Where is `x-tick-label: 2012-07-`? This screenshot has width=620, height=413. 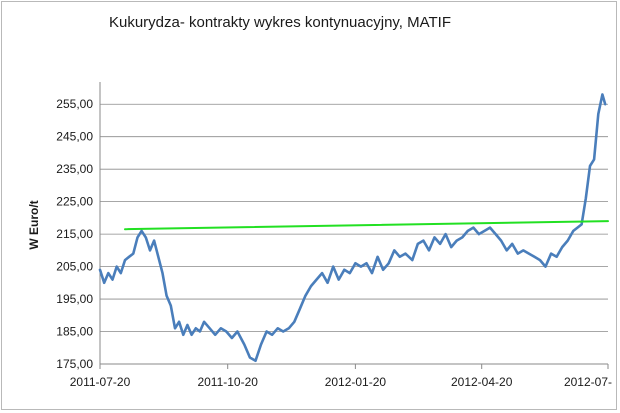 x-tick-label: 2012-07- is located at coordinates (588, 382).